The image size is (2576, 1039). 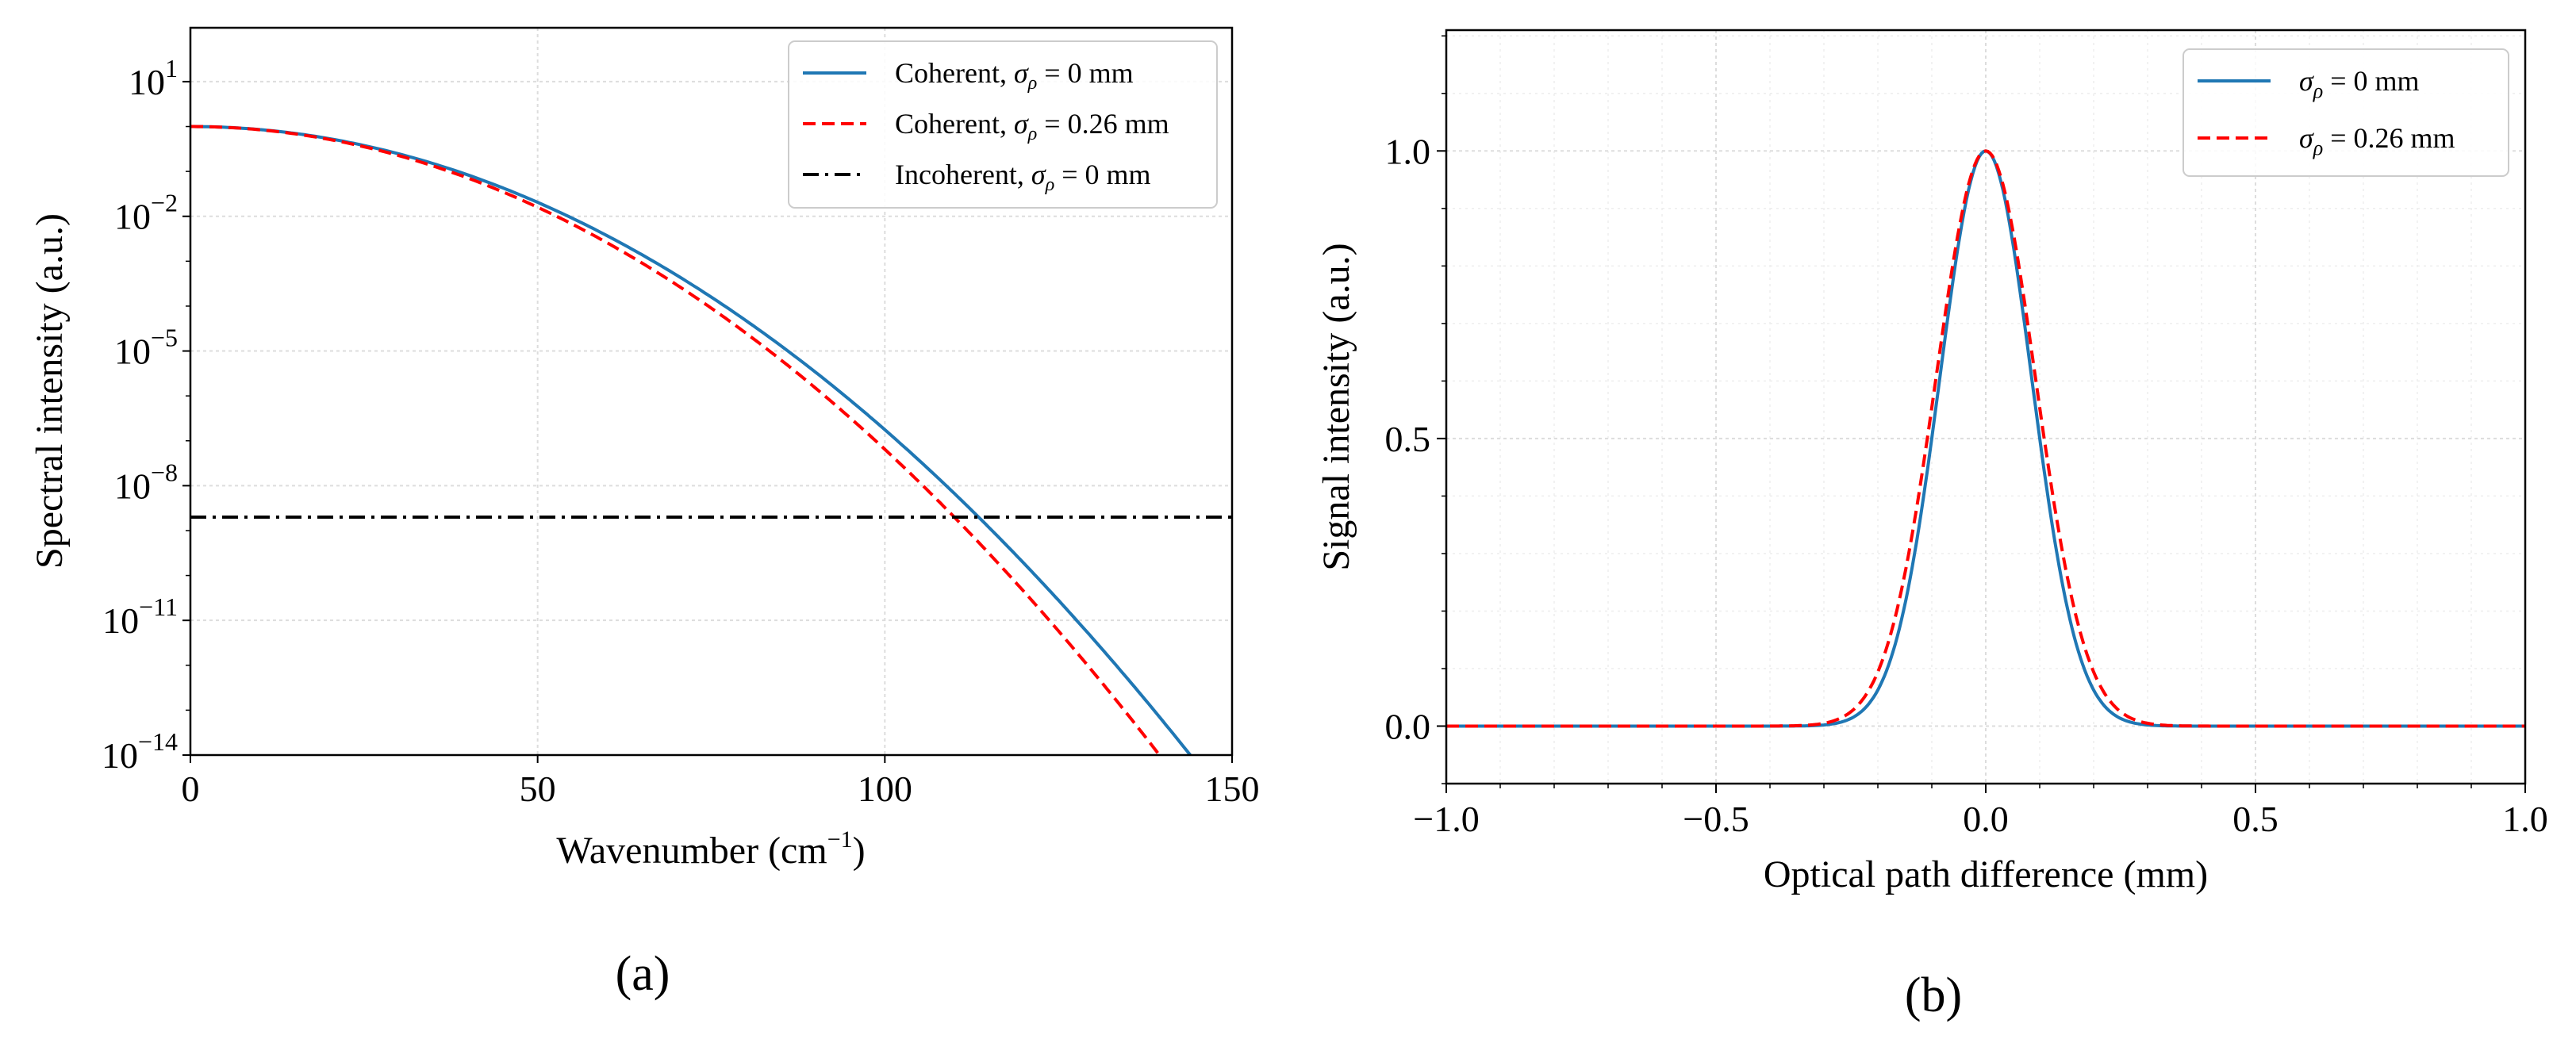 What do you see at coordinates (1986, 819) in the screenshot?
I see `panel-b-x-tick-label: 0.0` at bounding box center [1986, 819].